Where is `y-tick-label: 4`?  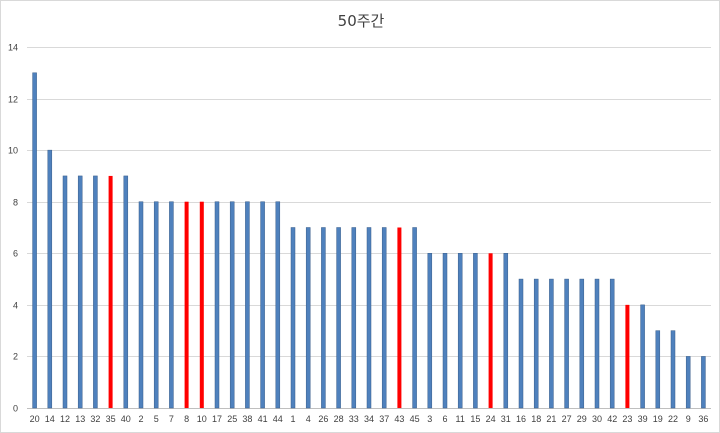
y-tick-label: 4 is located at coordinates (15, 306).